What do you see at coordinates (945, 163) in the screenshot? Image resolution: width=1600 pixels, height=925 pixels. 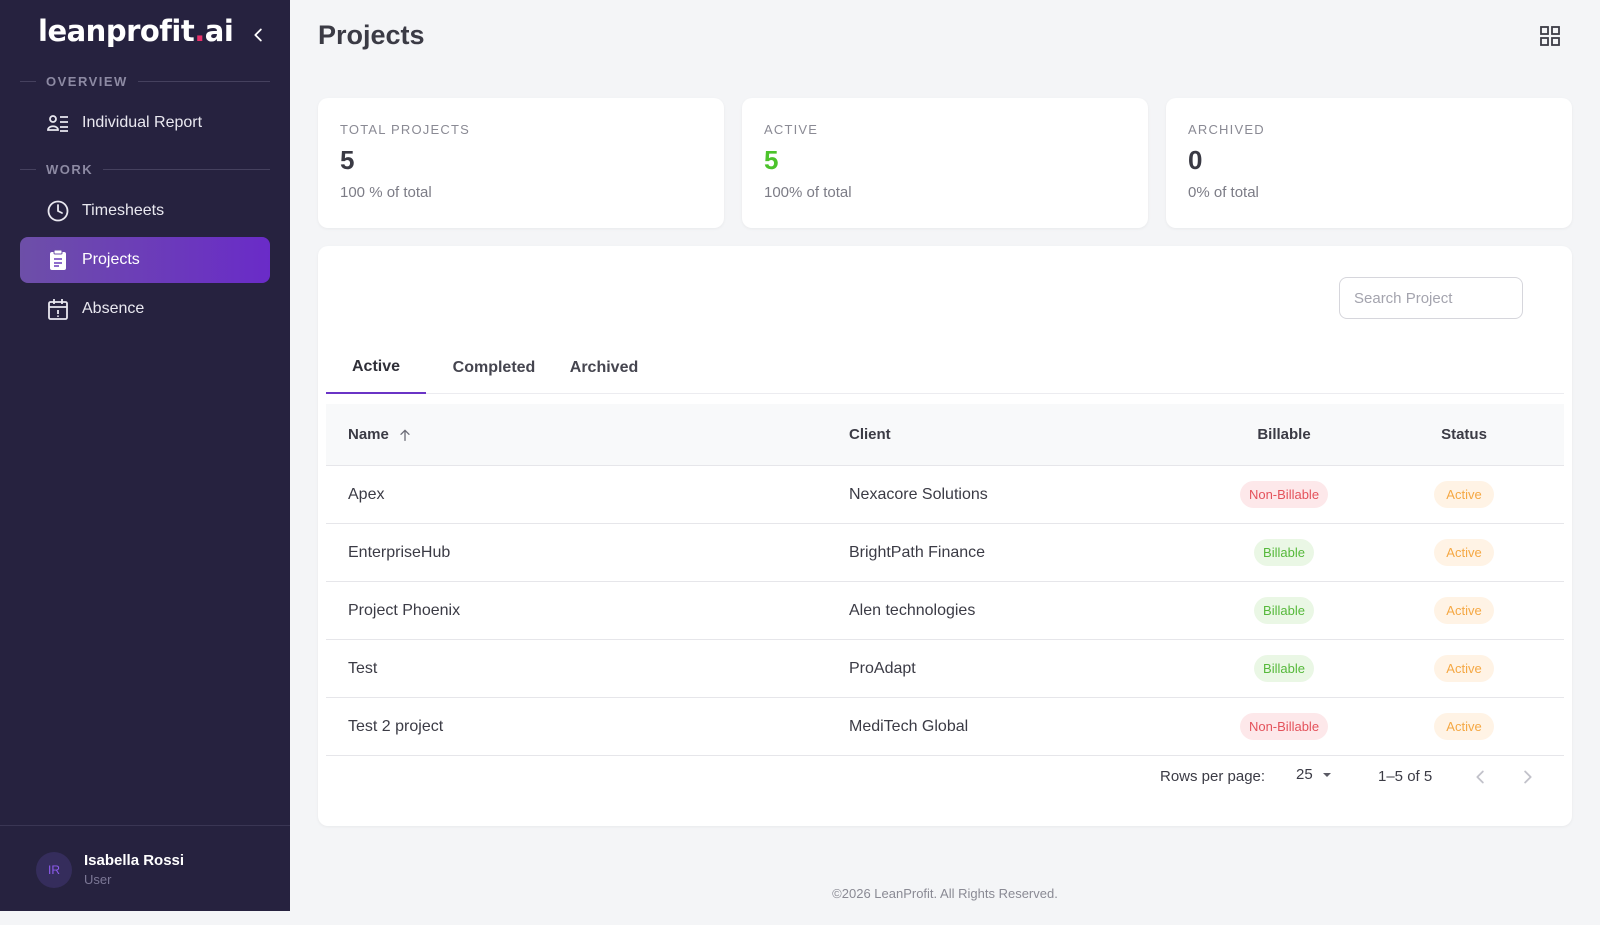 I see `stat-card-active: ACTIVE 5 100% of total` at bounding box center [945, 163].